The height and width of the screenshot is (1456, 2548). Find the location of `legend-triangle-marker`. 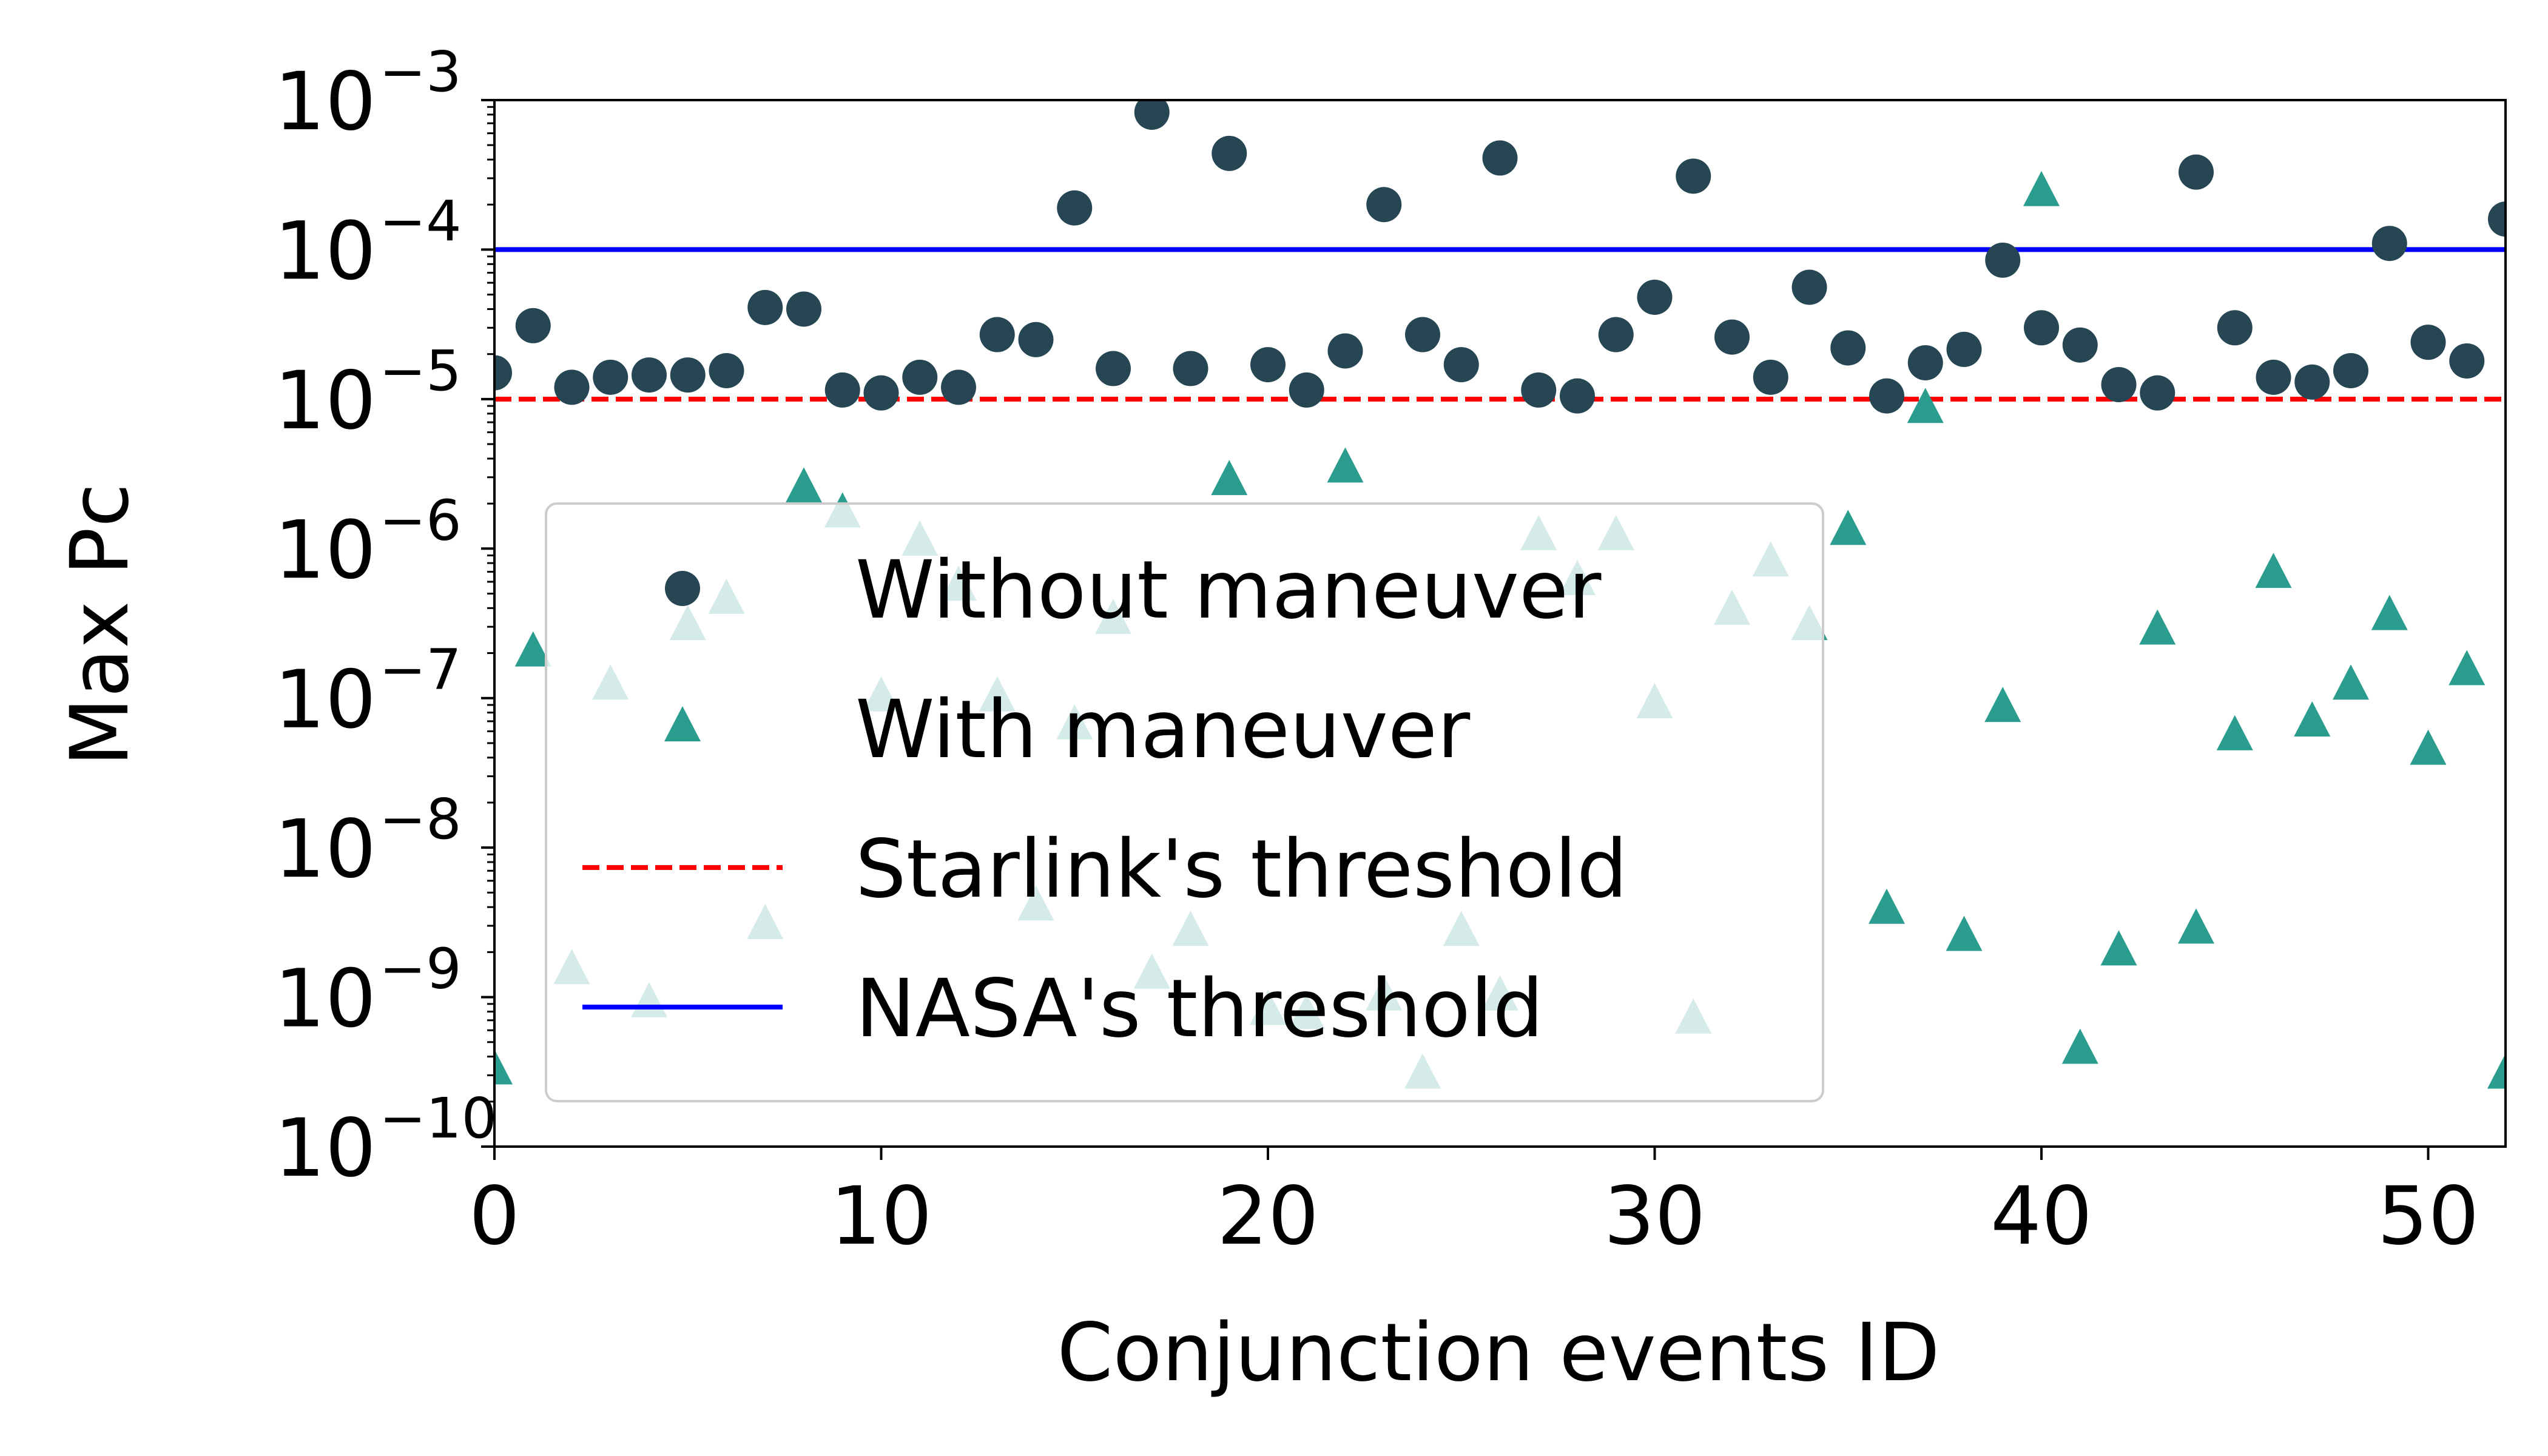

legend-triangle-marker is located at coordinates (682, 724).